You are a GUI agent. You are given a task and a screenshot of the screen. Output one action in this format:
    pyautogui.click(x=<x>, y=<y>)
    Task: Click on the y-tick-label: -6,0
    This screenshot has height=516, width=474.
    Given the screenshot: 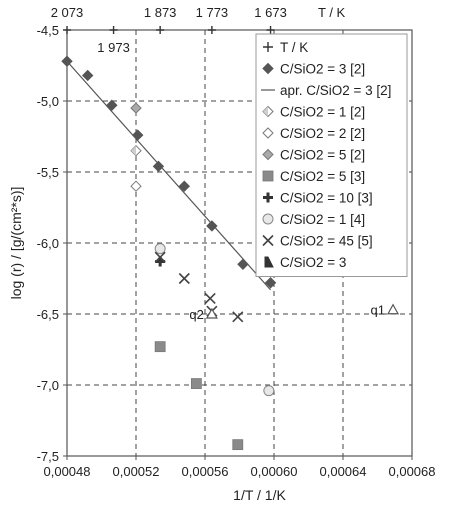 What is the action you would take?
    pyautogui.click(x=48, y=243)
    